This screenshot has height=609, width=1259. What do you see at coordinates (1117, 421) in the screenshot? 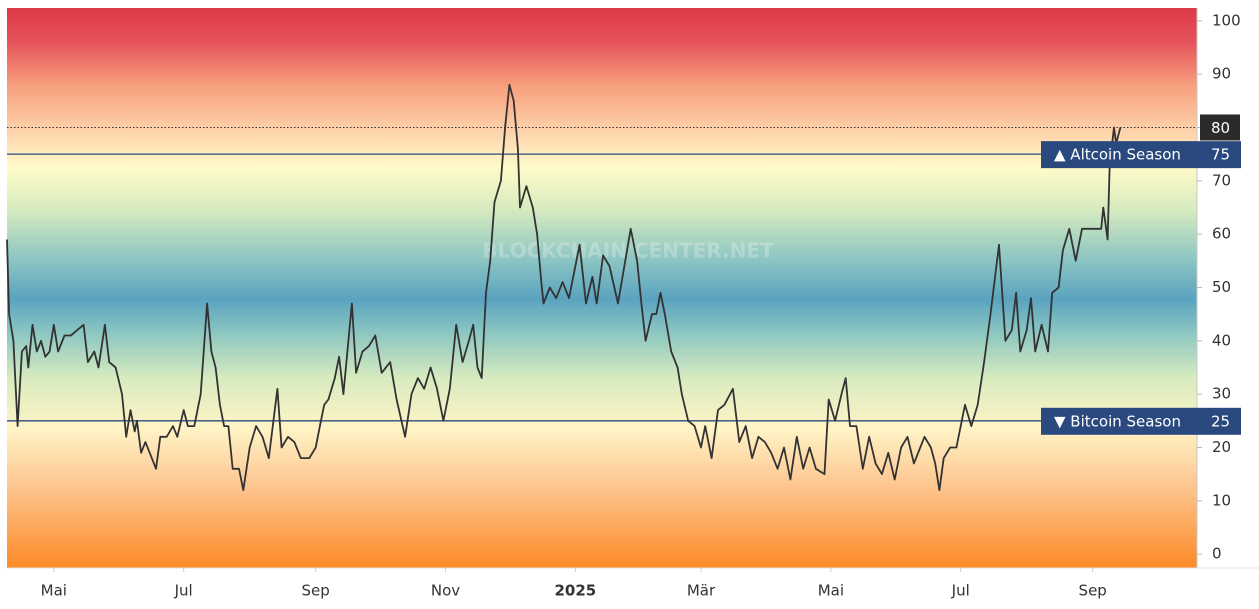
I see `reference-label: ▼ Bitcoin Season` at bounding box center [1117, 421].